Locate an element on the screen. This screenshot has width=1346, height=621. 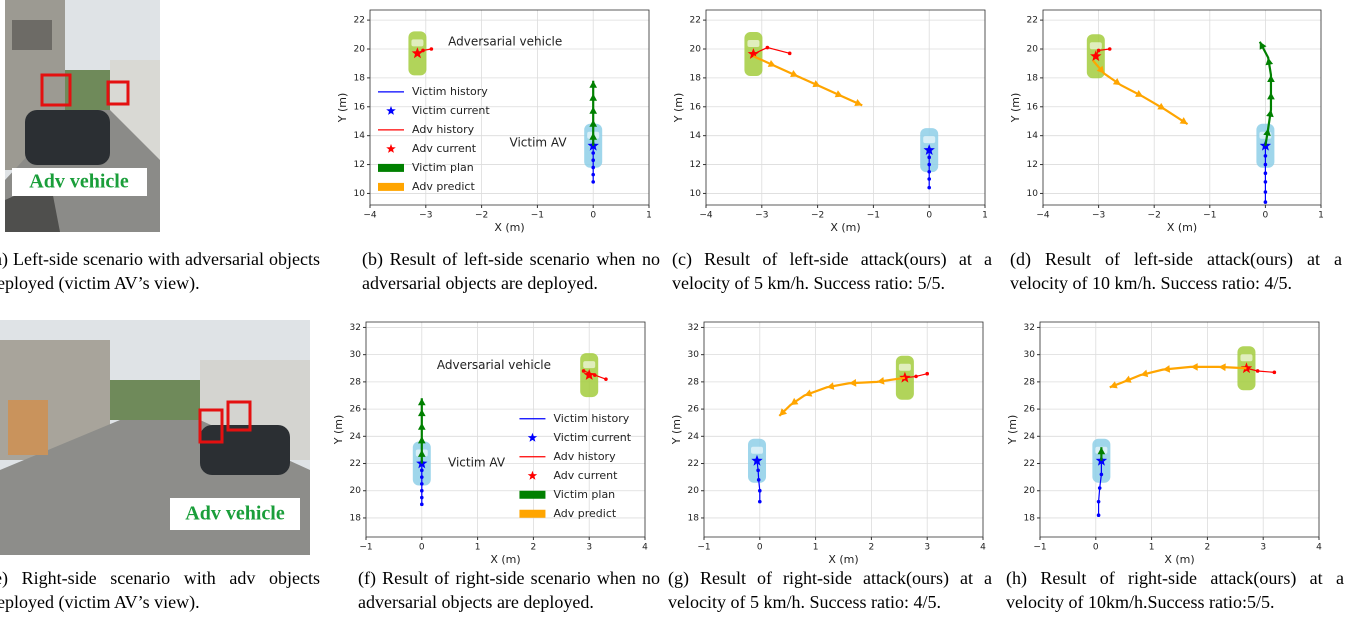
x-tick-label: 4 is located at coordinates (1319, 548).